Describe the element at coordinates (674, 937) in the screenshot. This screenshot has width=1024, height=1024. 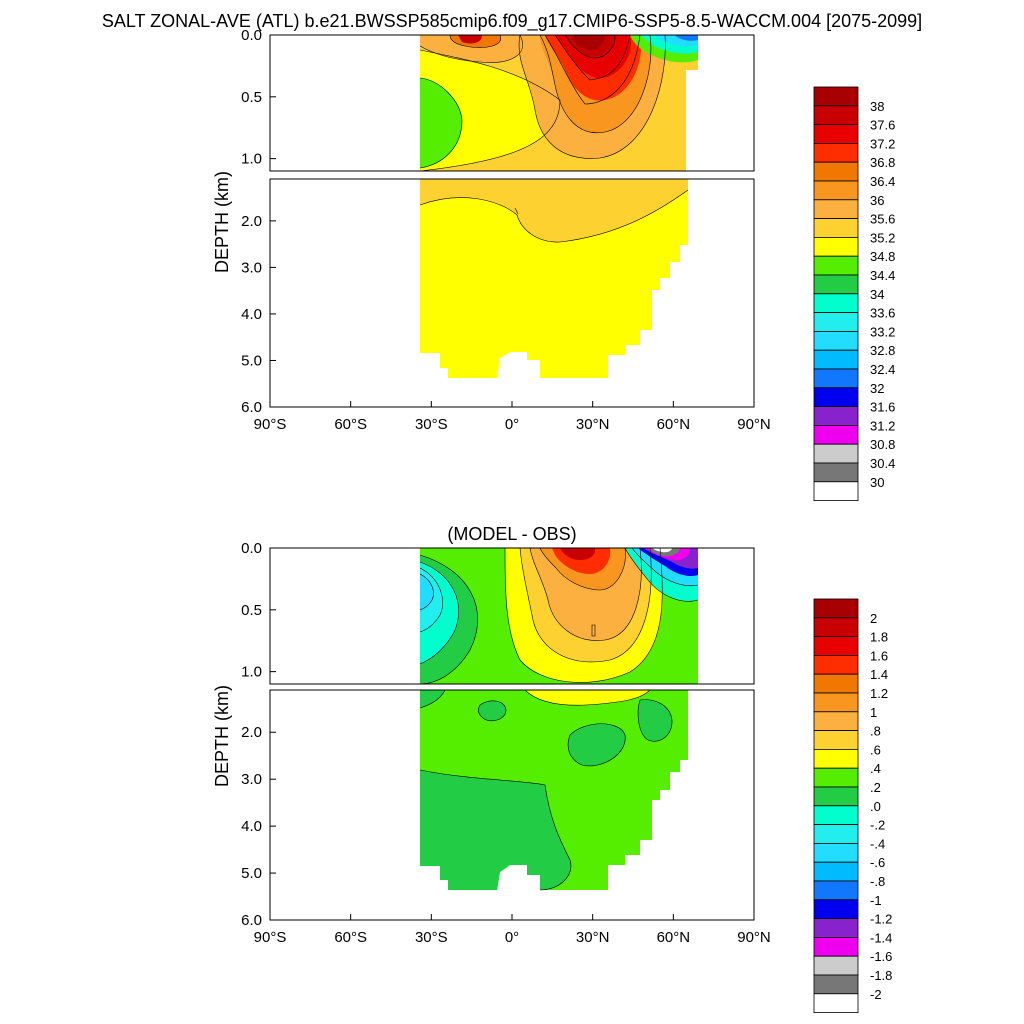
I see `x-tick-label: 60°N` at that location.